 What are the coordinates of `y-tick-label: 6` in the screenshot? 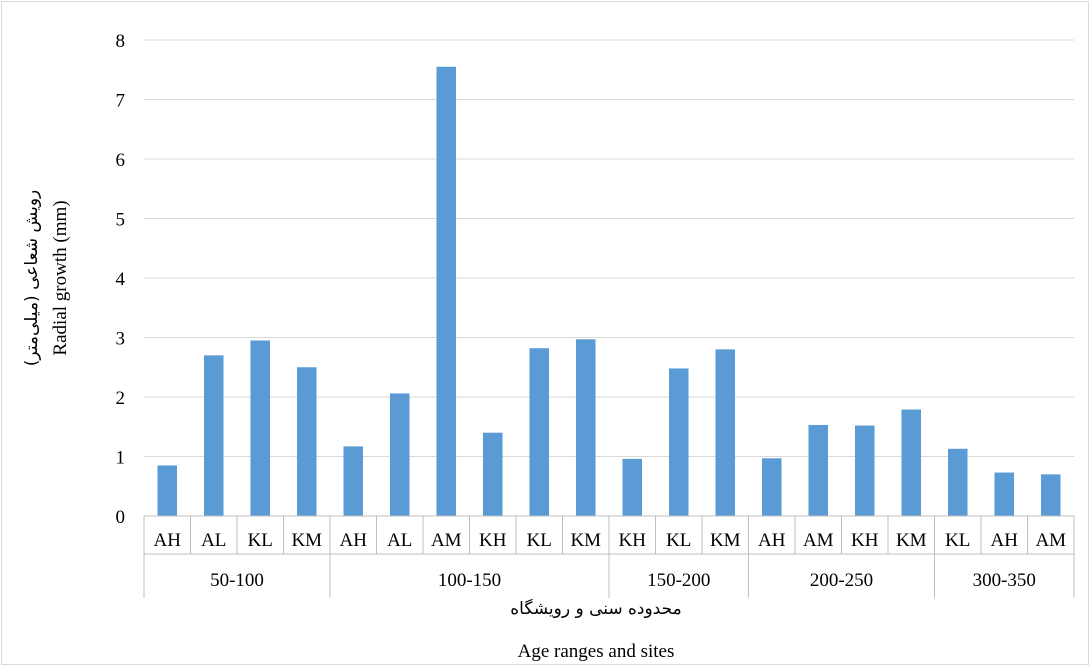 It's located at (121, 160).